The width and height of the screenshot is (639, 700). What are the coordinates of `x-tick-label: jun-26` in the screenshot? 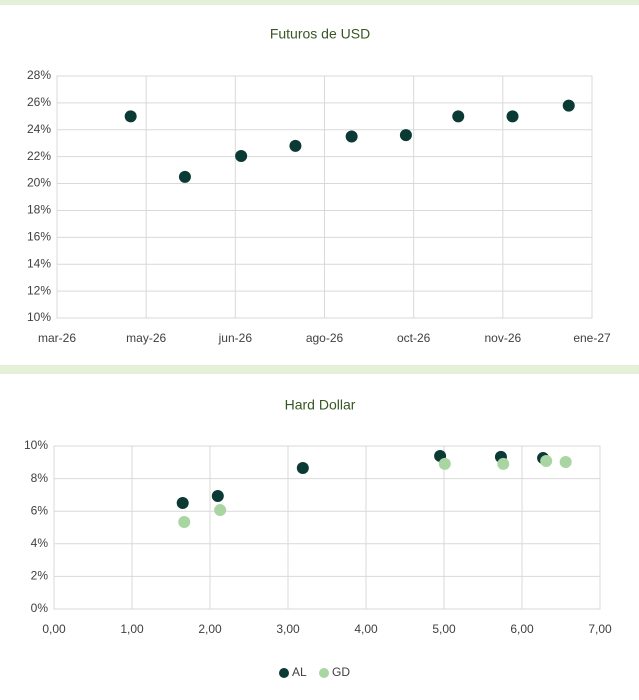 It's located at (235, 338).